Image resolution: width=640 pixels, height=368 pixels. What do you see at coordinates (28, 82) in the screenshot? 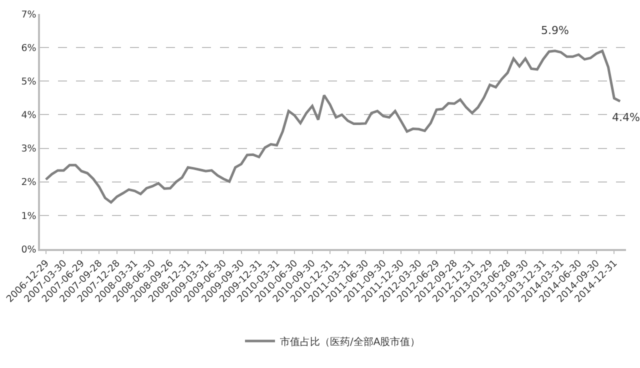
I see `y-tick-label: 5%` at bounding box center [28, 82].